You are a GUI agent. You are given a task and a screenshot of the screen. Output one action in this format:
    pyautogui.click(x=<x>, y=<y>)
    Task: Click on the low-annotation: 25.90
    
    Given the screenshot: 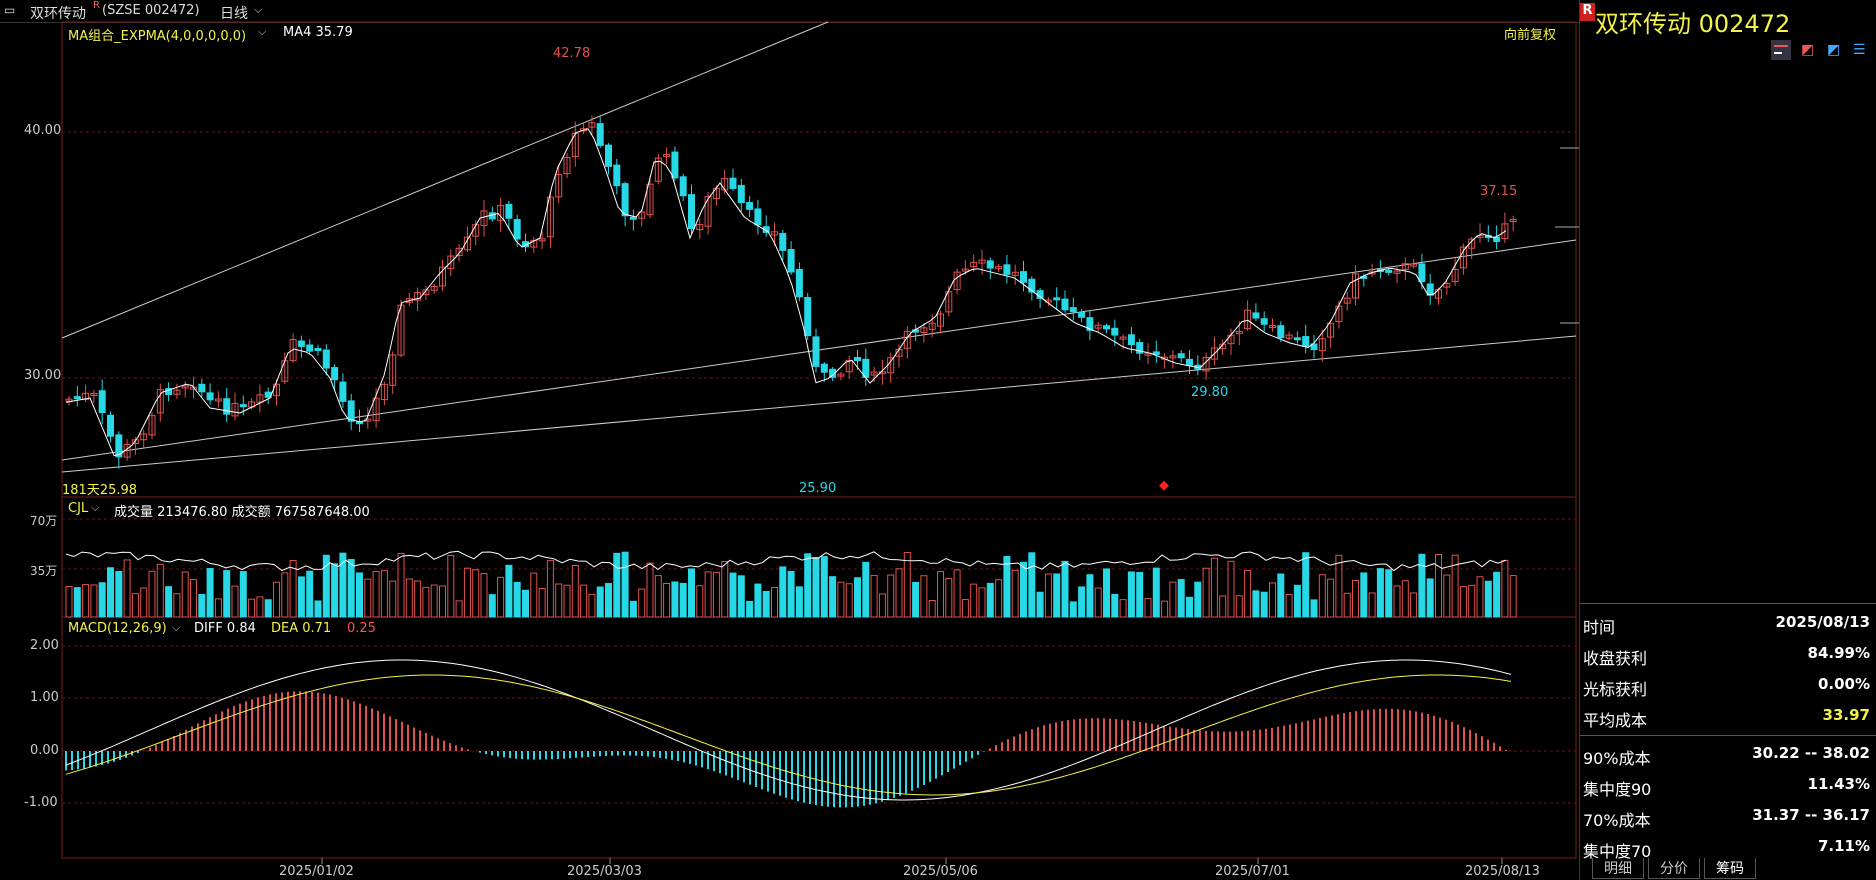 What is the action you would take?
    pyautogui.click(x=818, y=488)
    